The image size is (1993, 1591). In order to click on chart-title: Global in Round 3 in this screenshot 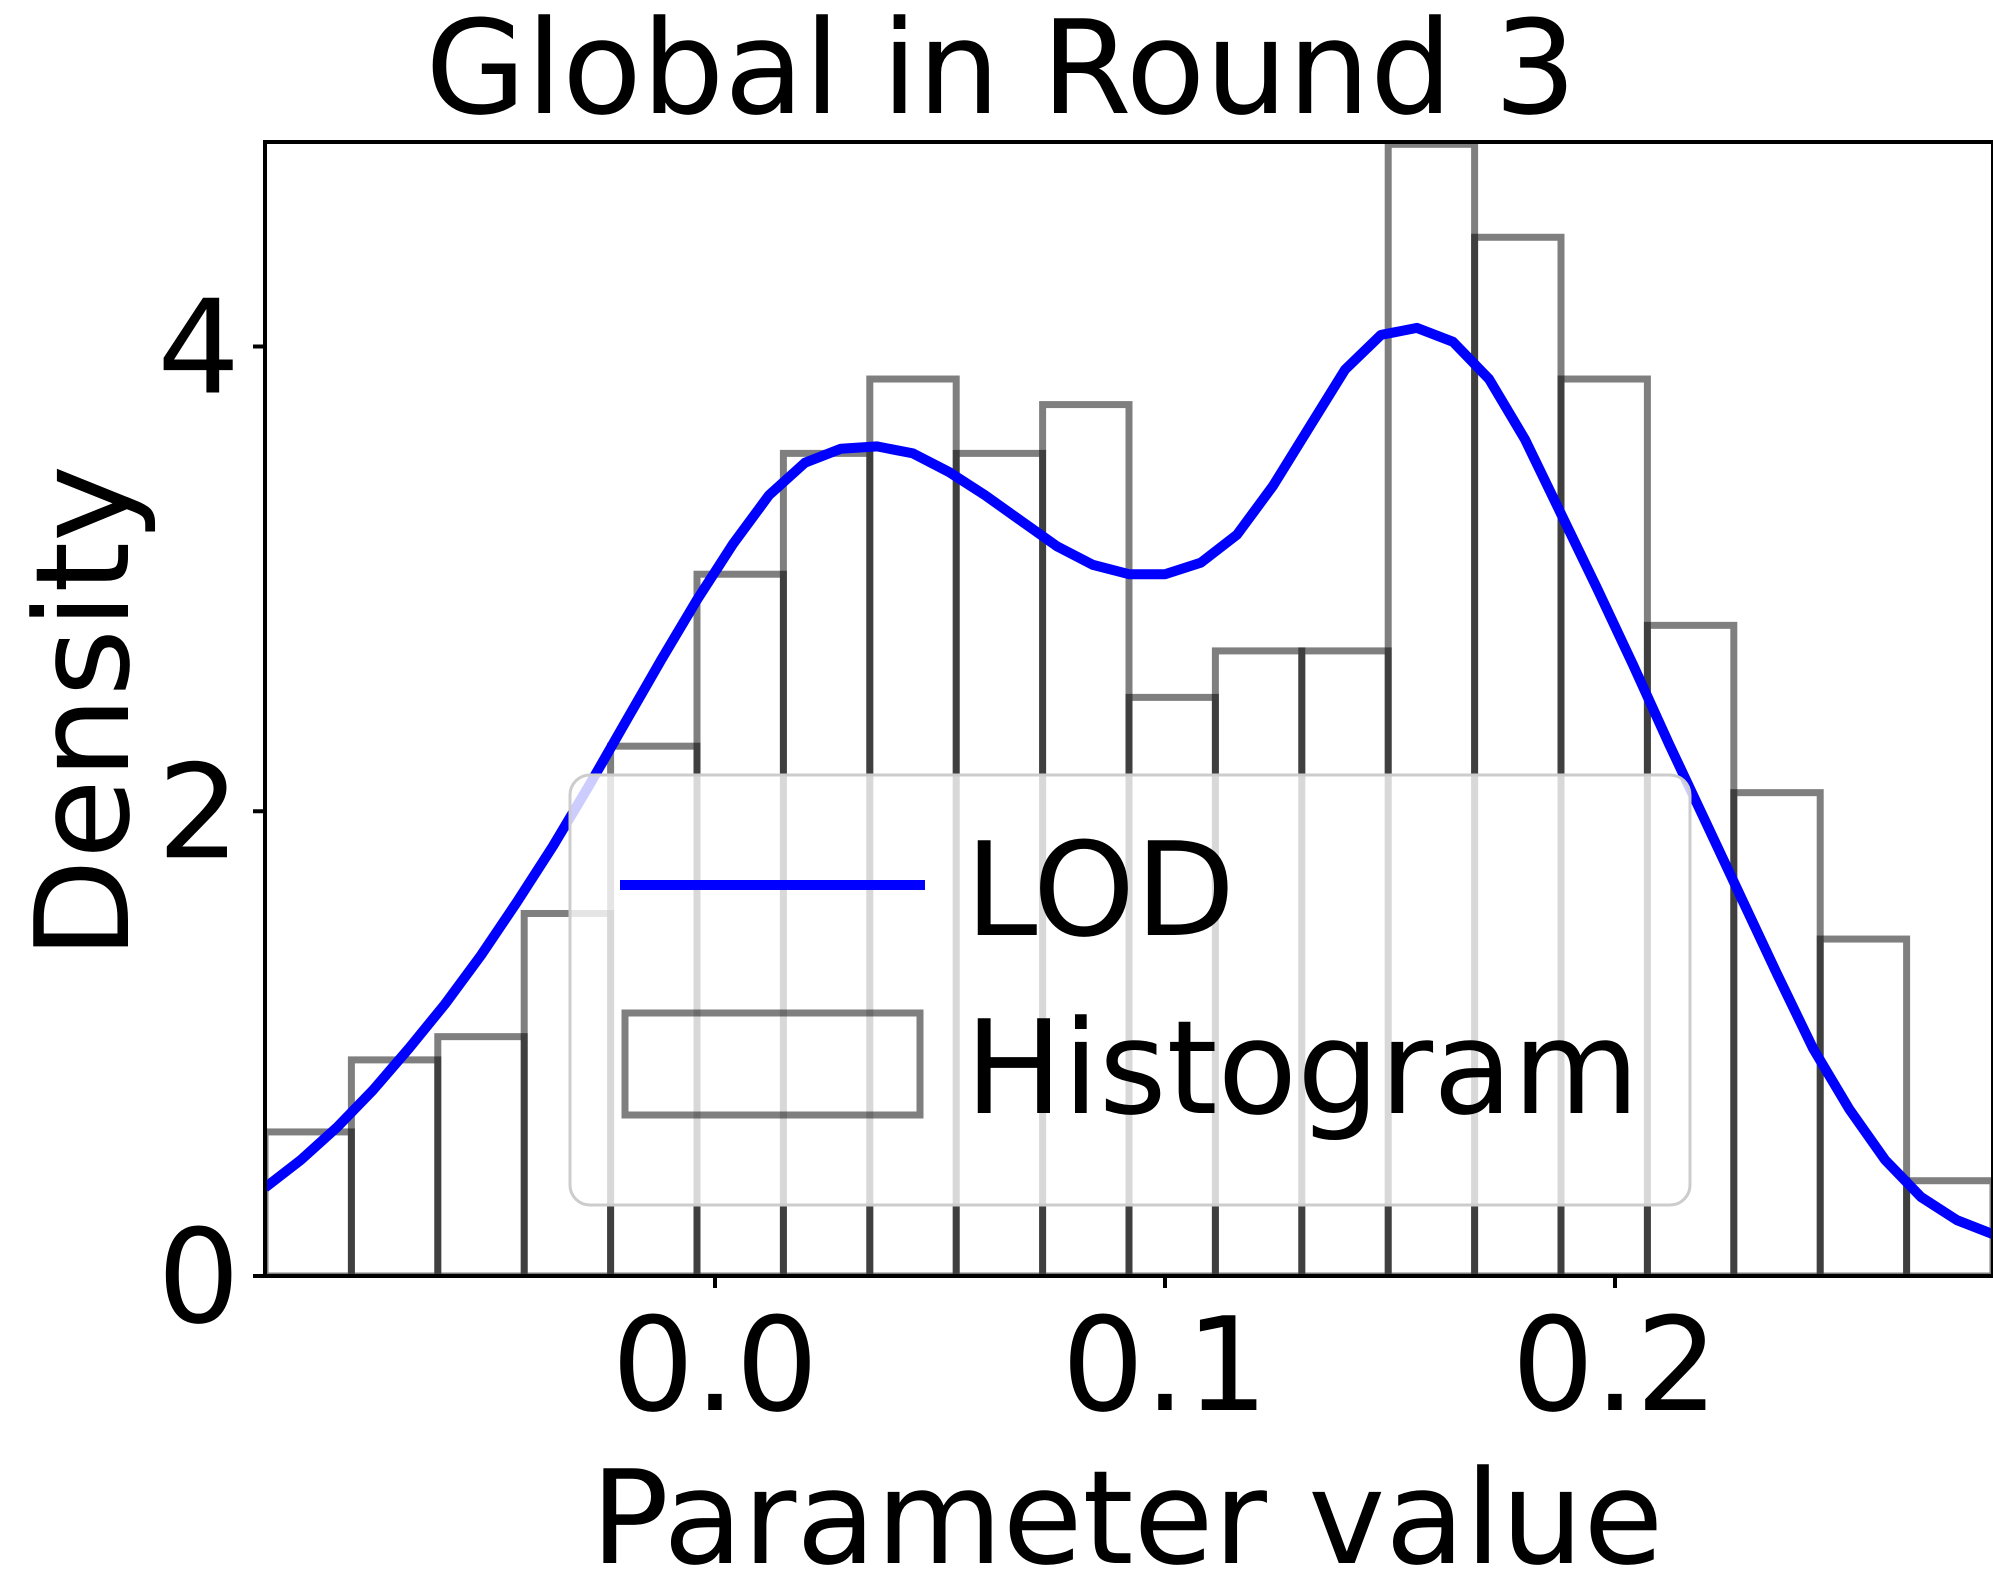, I will do `click(1000, 72)`.